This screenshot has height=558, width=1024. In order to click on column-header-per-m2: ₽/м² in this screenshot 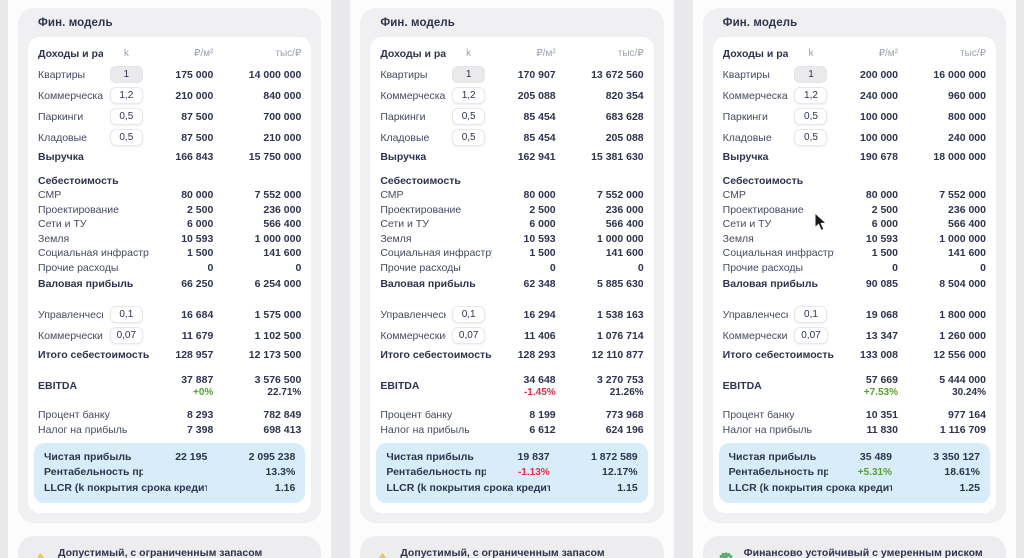, I will do `click(203, 53)`.